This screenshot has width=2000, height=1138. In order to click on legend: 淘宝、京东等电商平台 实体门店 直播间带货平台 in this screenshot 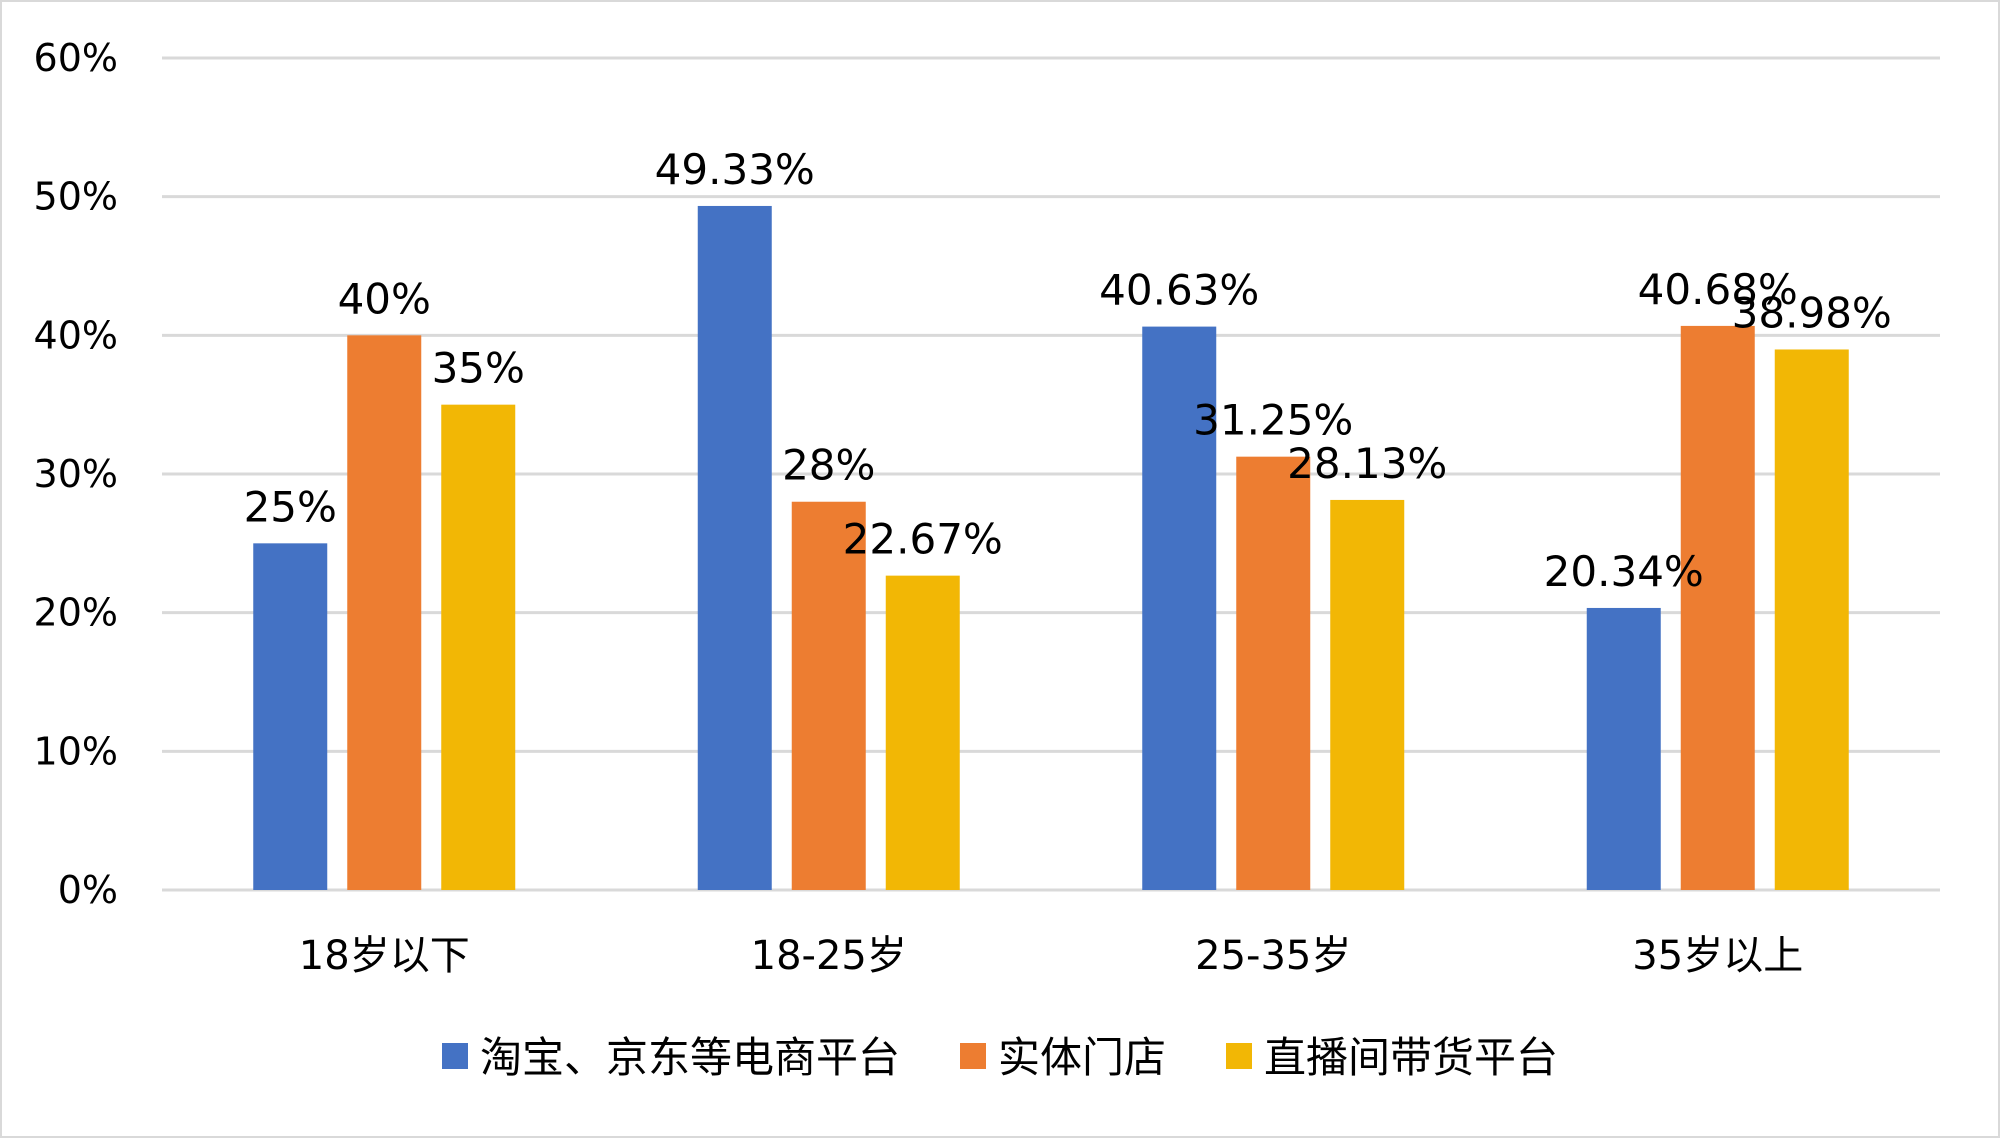, I will do `click(1000, 1057)`.